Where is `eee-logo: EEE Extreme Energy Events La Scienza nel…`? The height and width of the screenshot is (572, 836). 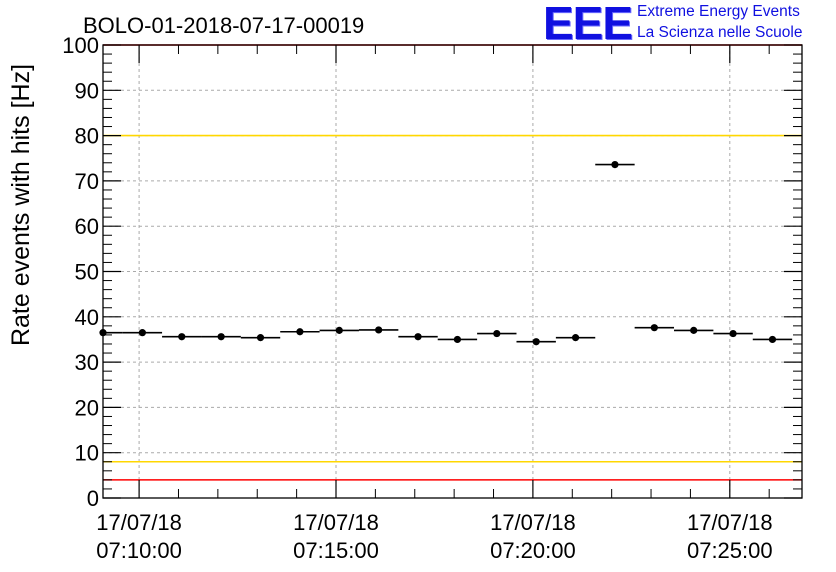
eee-logo: EEE Extreme Energy Events La Scienza nel… is located at coordinates (688, 24).